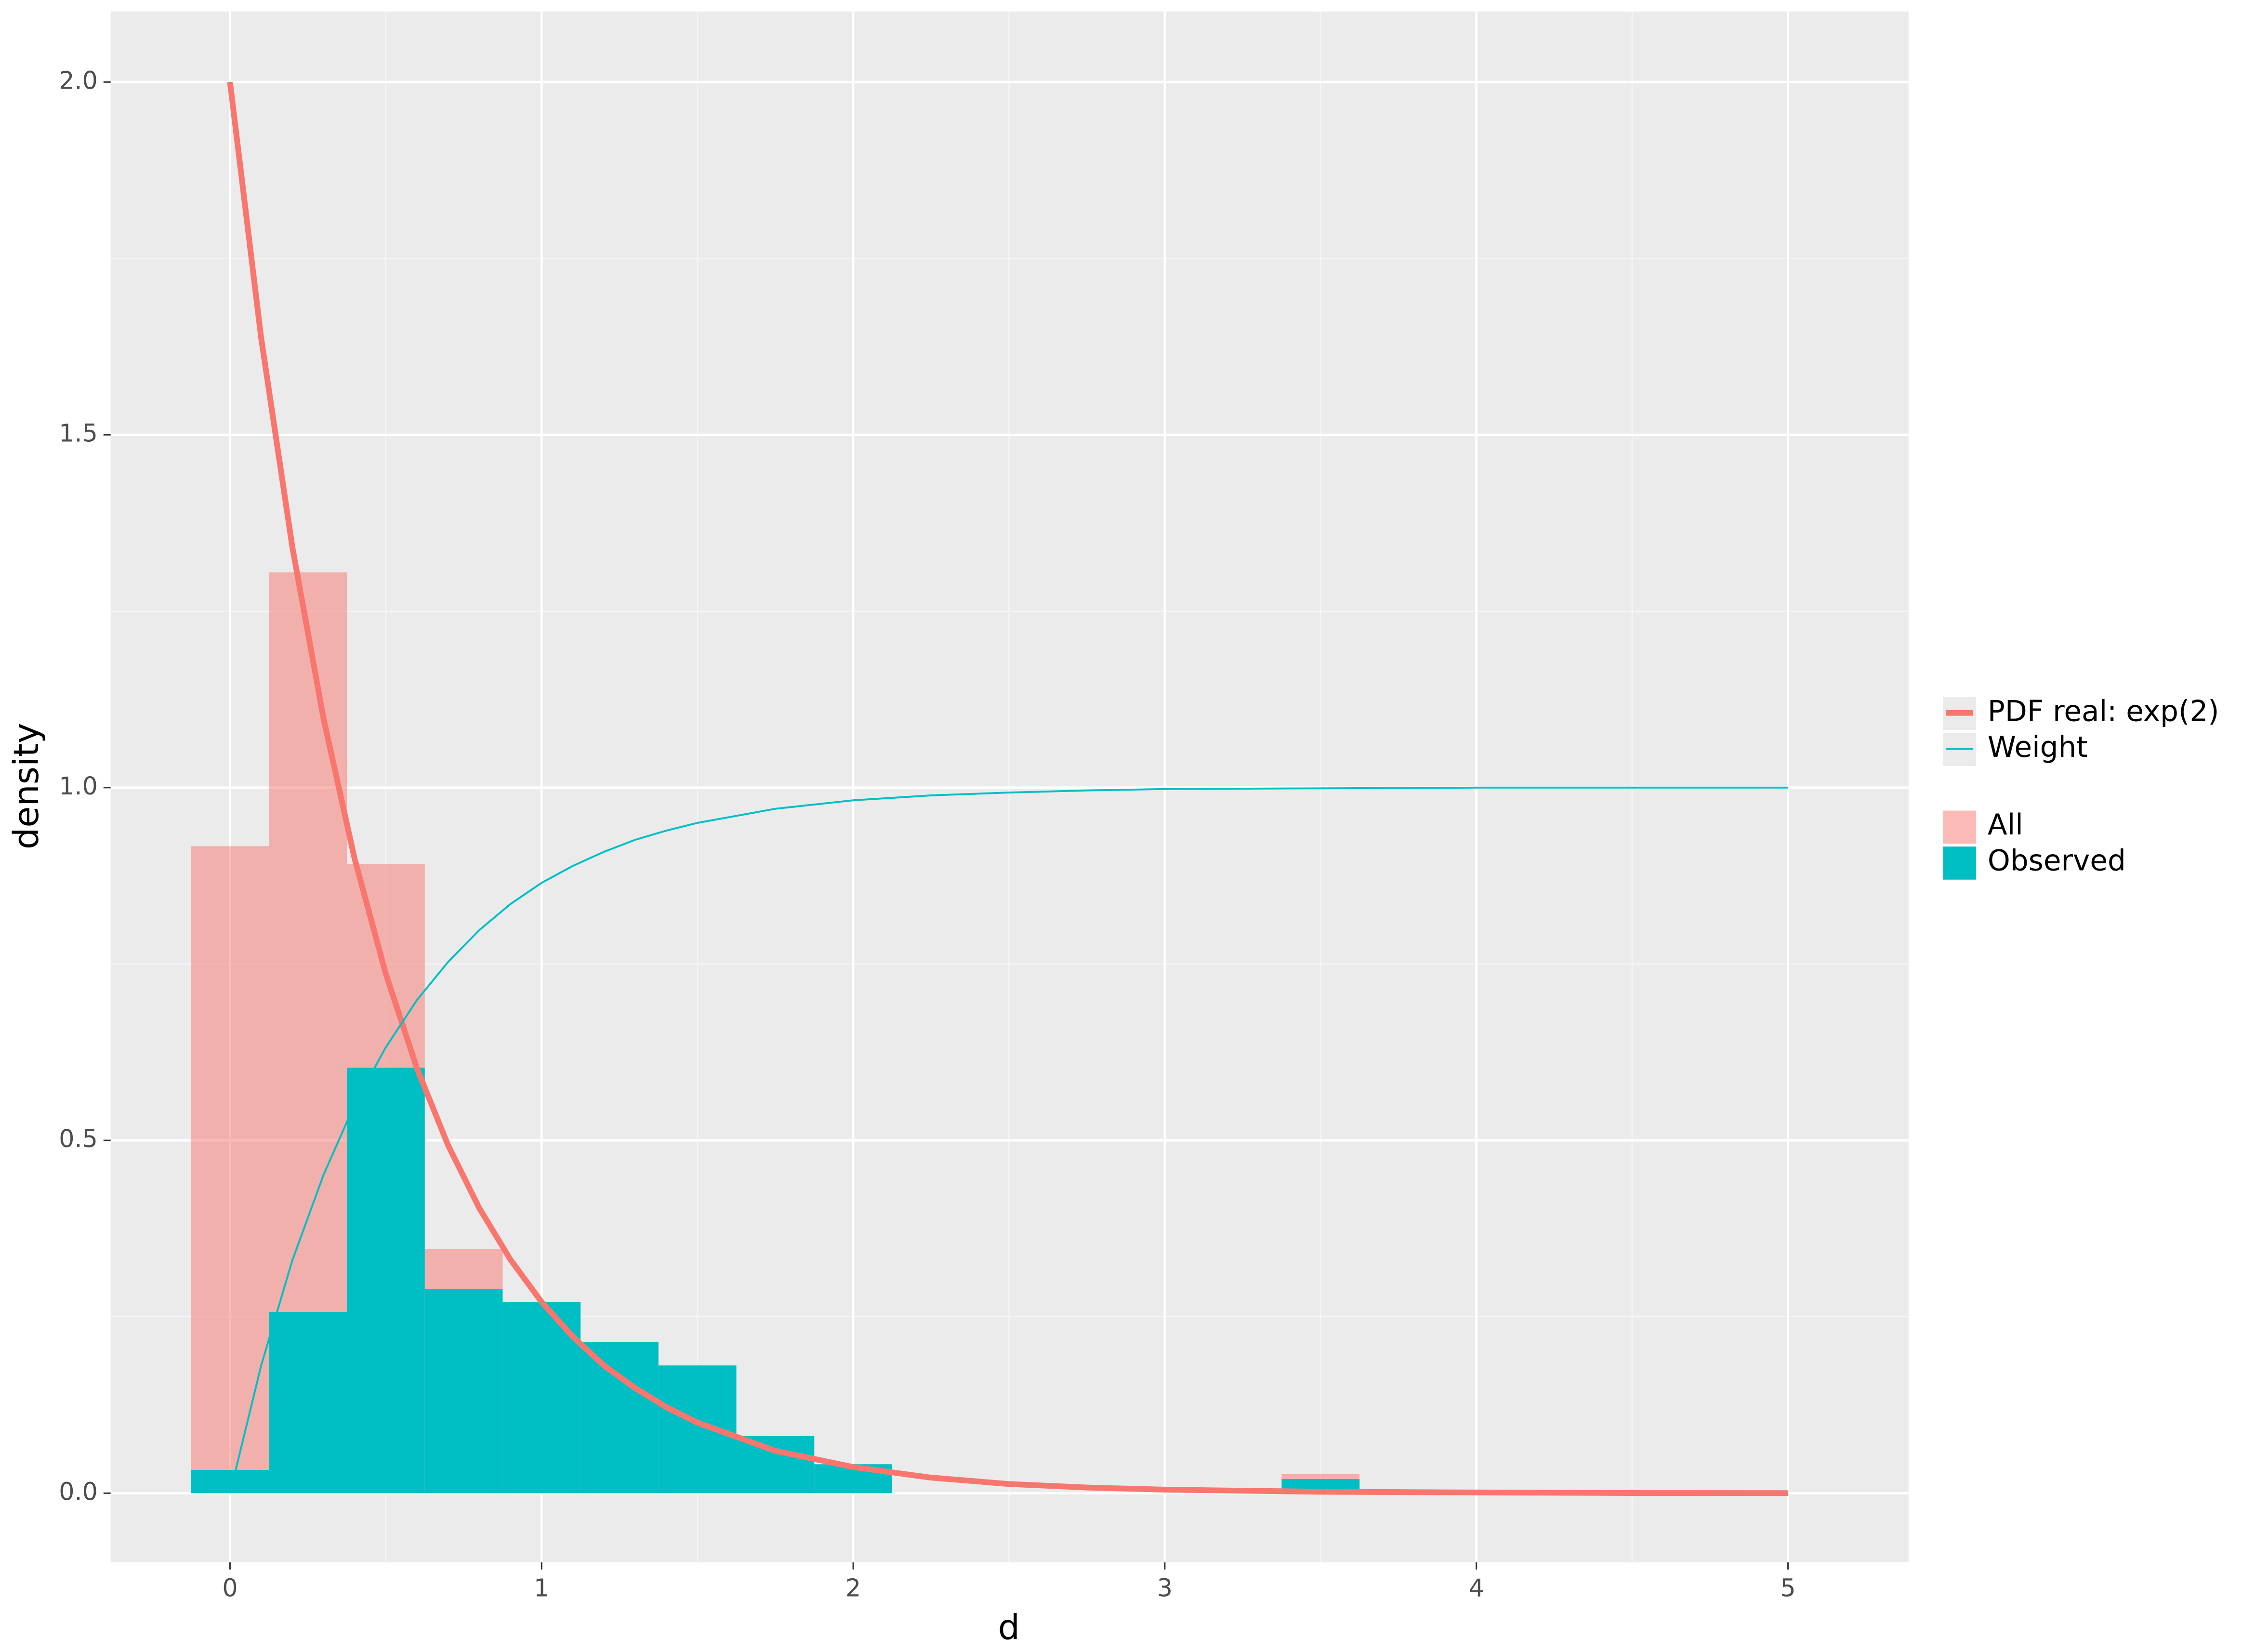 The image size is (2242, 1652). Describe the element at coordinates (1009, 1628) in the screenshot. I see `x-axis-title: d` at that location.